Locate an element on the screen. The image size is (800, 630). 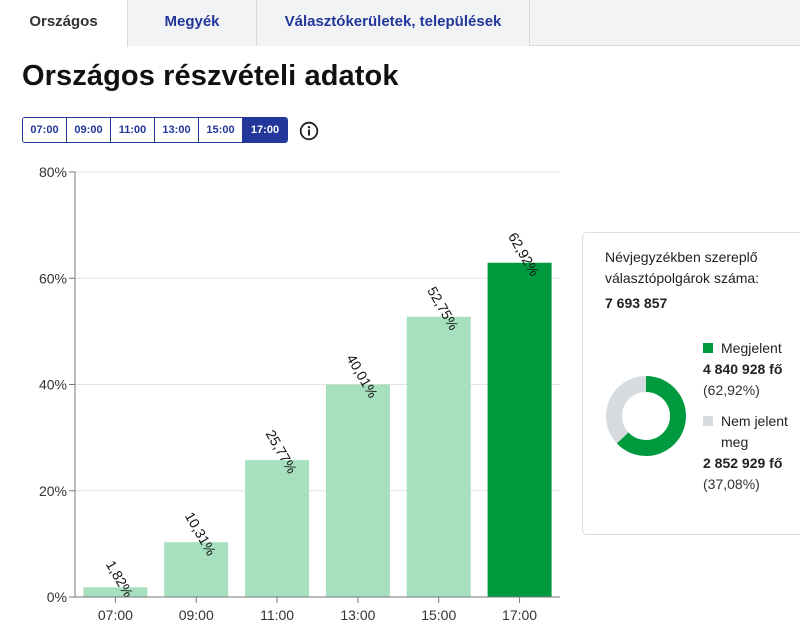
time-button-1500: 15:00 is located at coordinates (221, 130).